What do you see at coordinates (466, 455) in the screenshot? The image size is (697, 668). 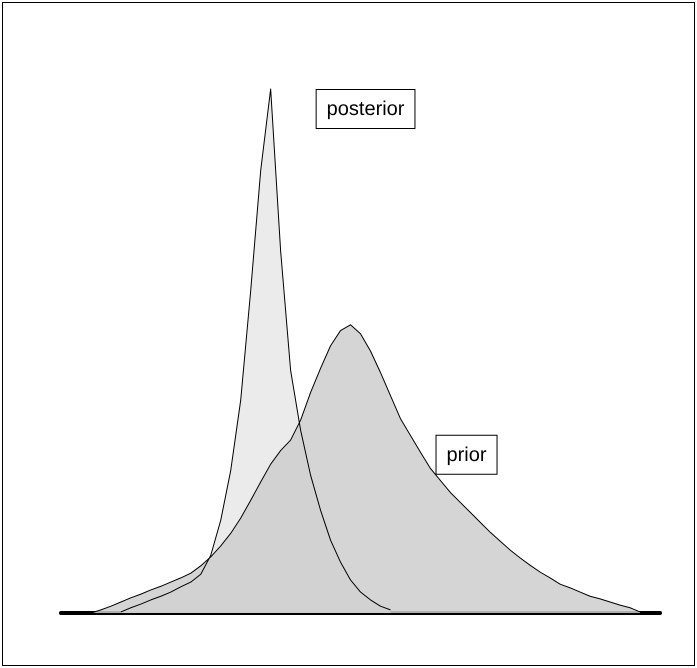 I see `series-label: prior` at bounding box center [466, 455].